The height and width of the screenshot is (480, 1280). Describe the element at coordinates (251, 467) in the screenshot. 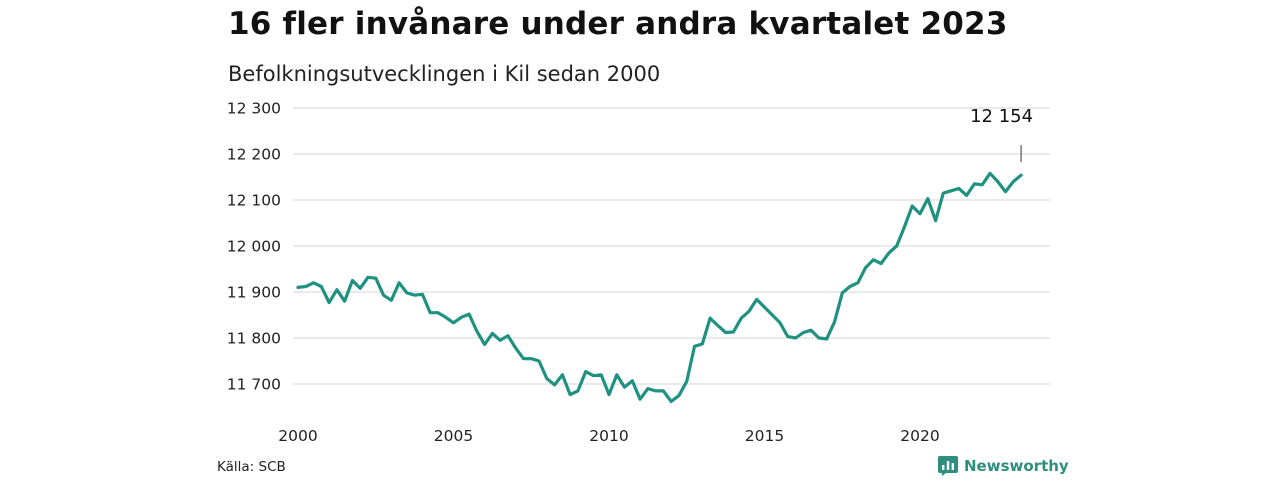

I see `source-note: Källa: SCB` at that location.